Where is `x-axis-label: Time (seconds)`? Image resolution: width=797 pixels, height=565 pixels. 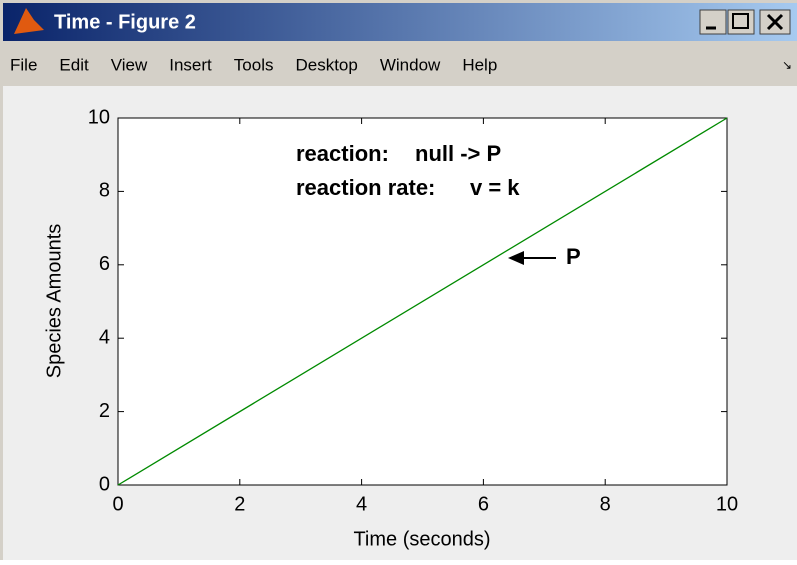
x-axis-label: Time (seconds) is located at coordinates (421, 539).